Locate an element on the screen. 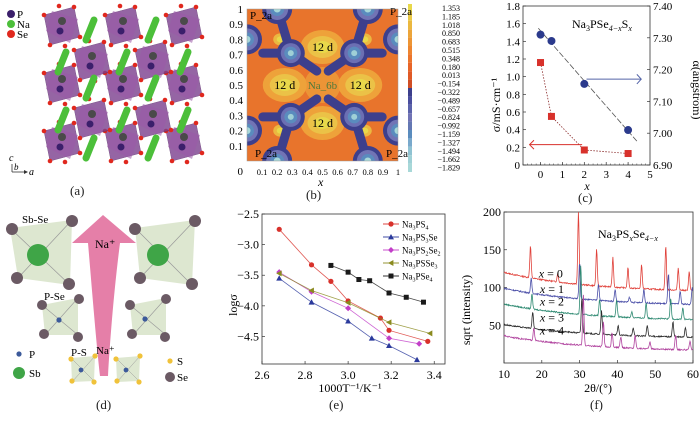 Image resolution: width=700 pixels, height=421 pixels. site-12d-label: 12 d is located at coordinates (322, 47).